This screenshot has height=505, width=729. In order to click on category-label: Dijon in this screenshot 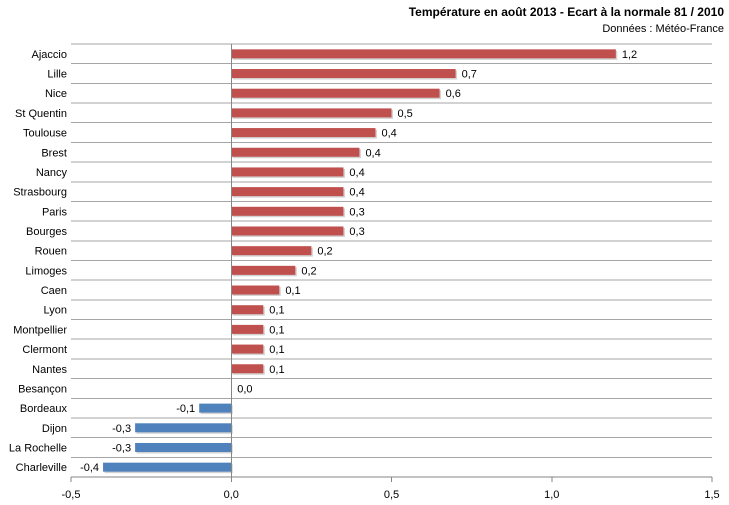, I will do `click(54, 429)`.